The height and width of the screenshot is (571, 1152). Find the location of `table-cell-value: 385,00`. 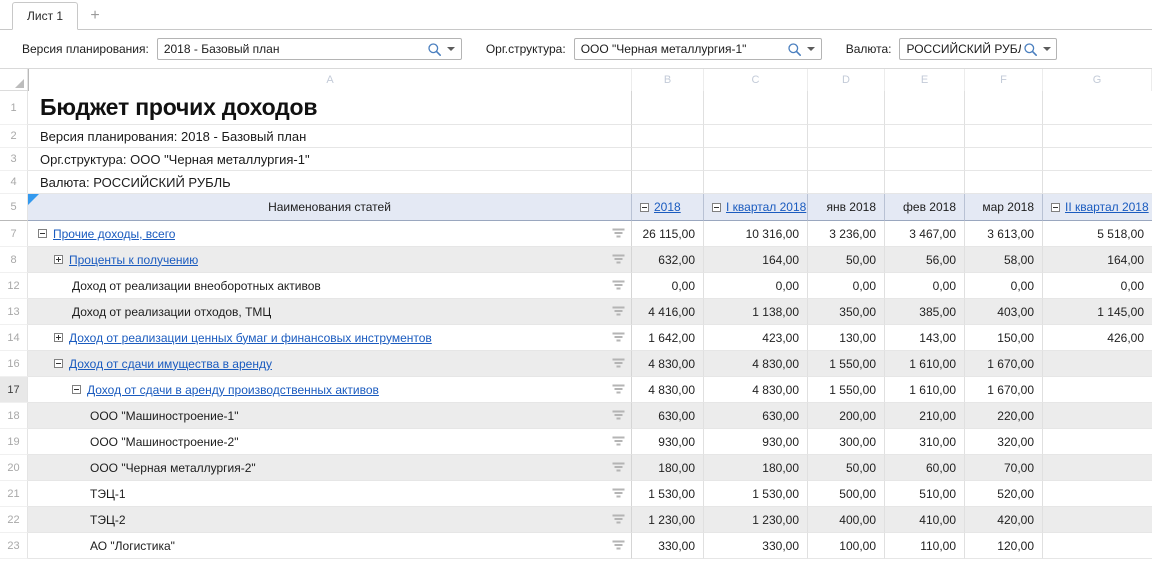

table-cell-value: 385,00 is located at coordinates (925, 312).